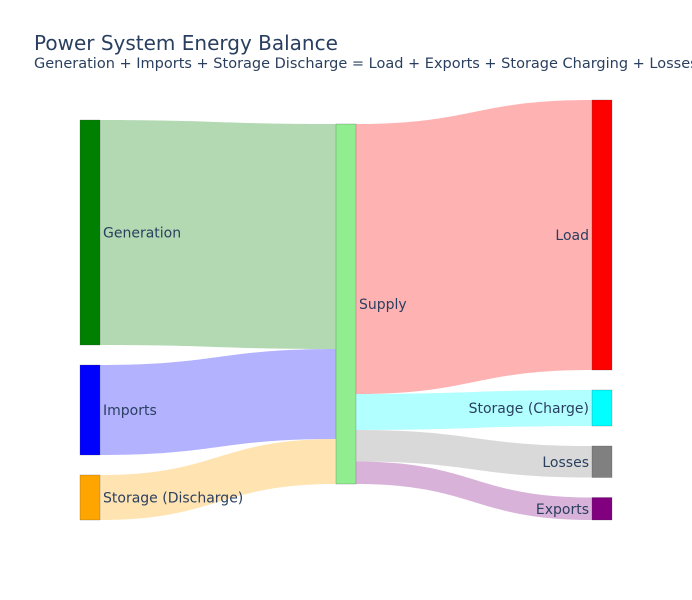 This screenshot has height=600, width=692. I want to click on sankey-node-label-storage-discharge: Storage (Discharge), so click(173, 499).